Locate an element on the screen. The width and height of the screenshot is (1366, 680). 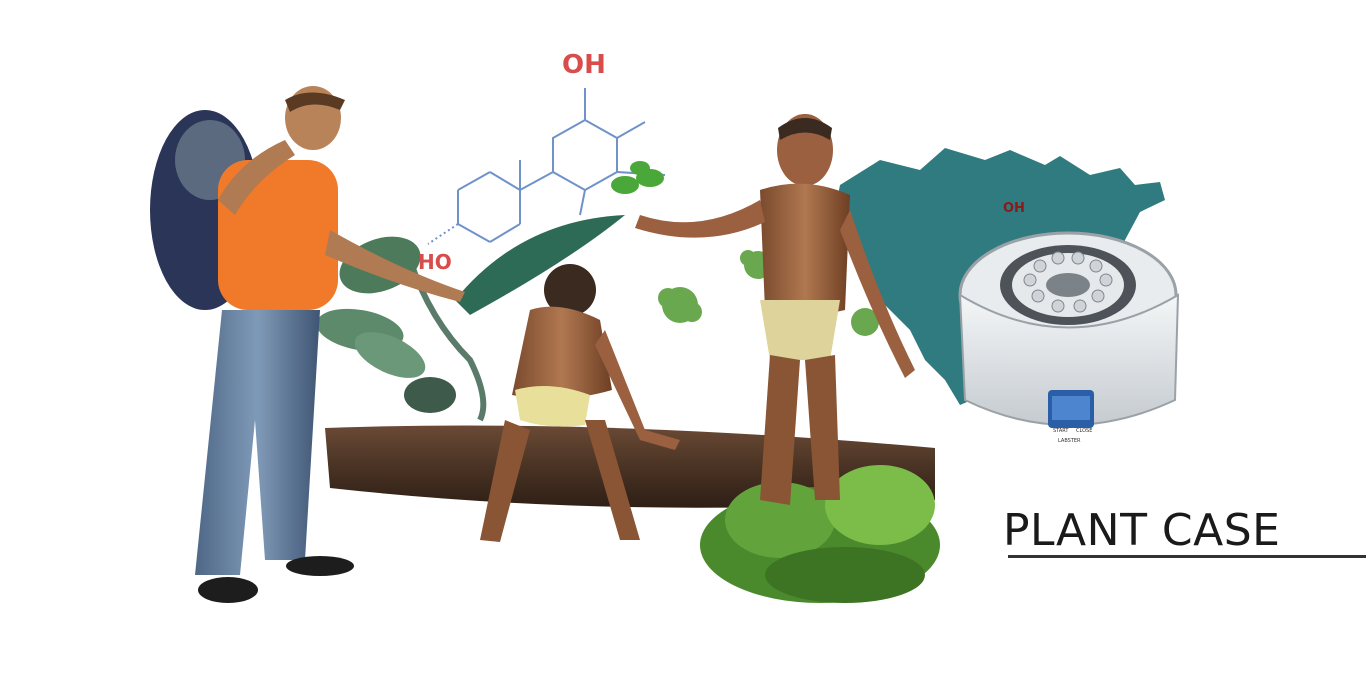
hydroxyl-label-map: OH is located at coordinates (1014, 208).